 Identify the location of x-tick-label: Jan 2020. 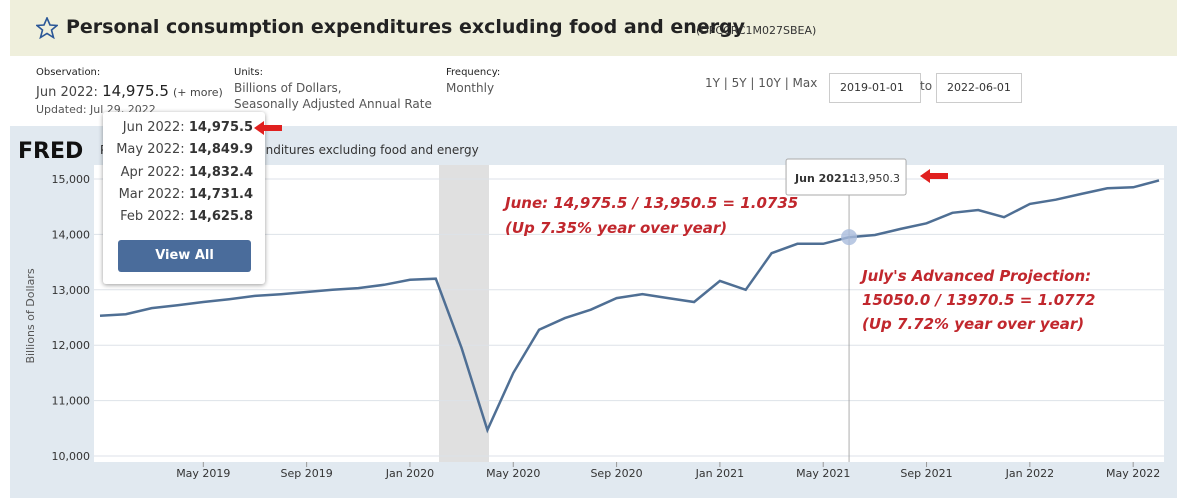
(409, 473).